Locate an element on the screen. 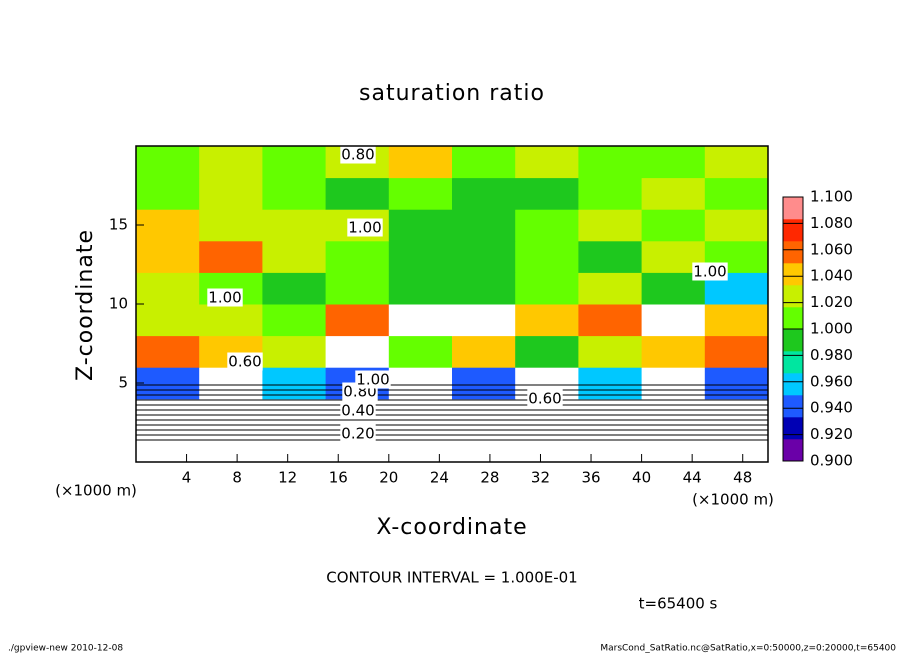 The width and height of the screenshot is (904, 654). colorbar-tick-label: 1.000 is located at coordinates (831, 329).